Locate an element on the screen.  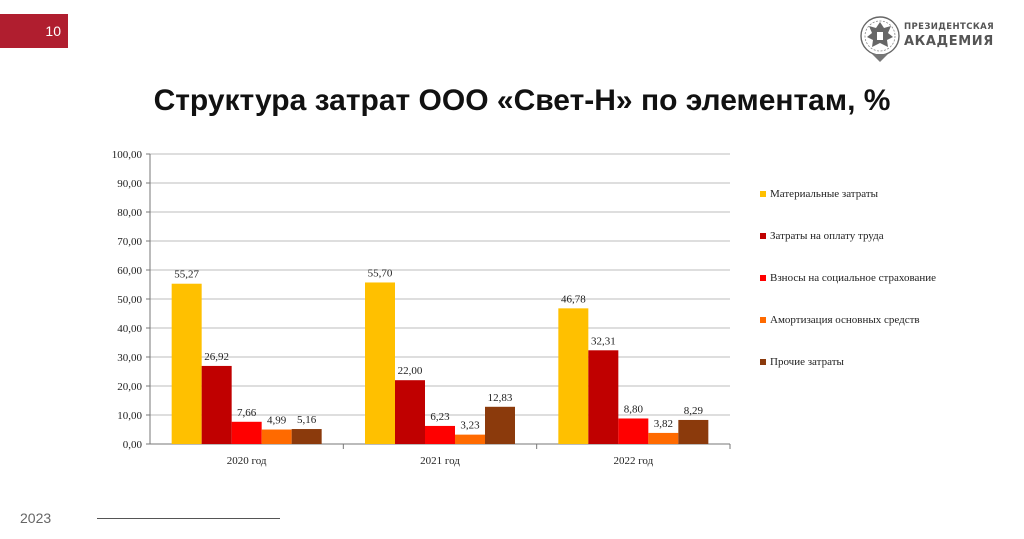
x-tick-label: 2020 год is located at coordinates (247, 461).